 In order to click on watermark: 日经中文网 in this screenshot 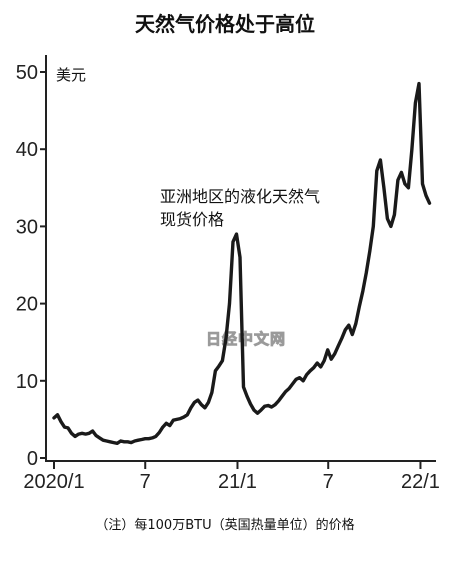, I will do `click(246, 339)`.